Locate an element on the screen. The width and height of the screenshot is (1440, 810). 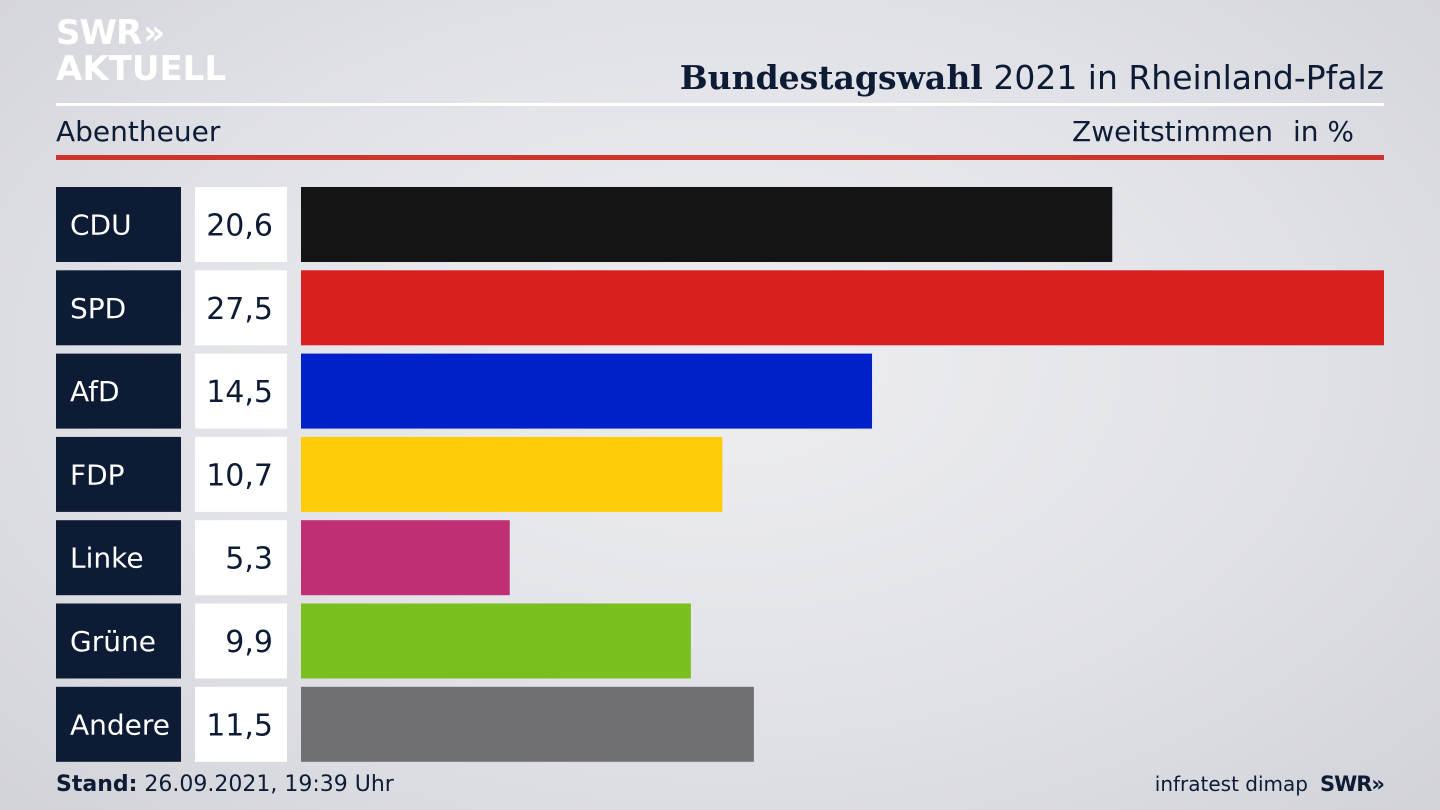
party-label-box-linke is located at coordinates (118, 558).